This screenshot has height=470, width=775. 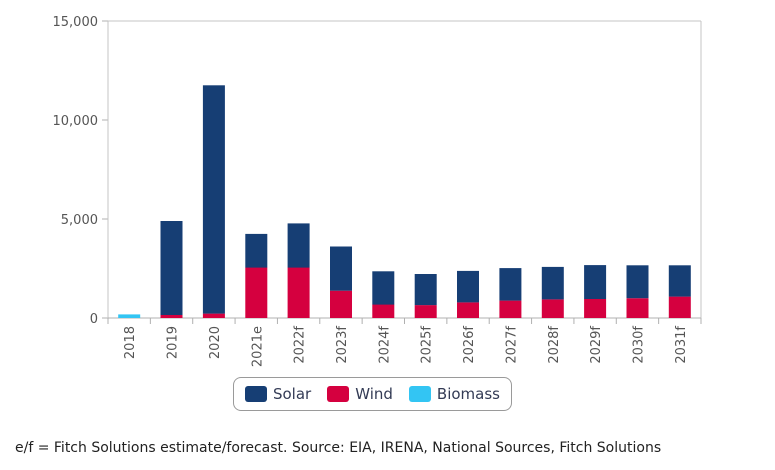 What do you see at coordinates (468, 286) in the screenshot?
I see `bar-solar-2026f` at bounding box center [468, 286].